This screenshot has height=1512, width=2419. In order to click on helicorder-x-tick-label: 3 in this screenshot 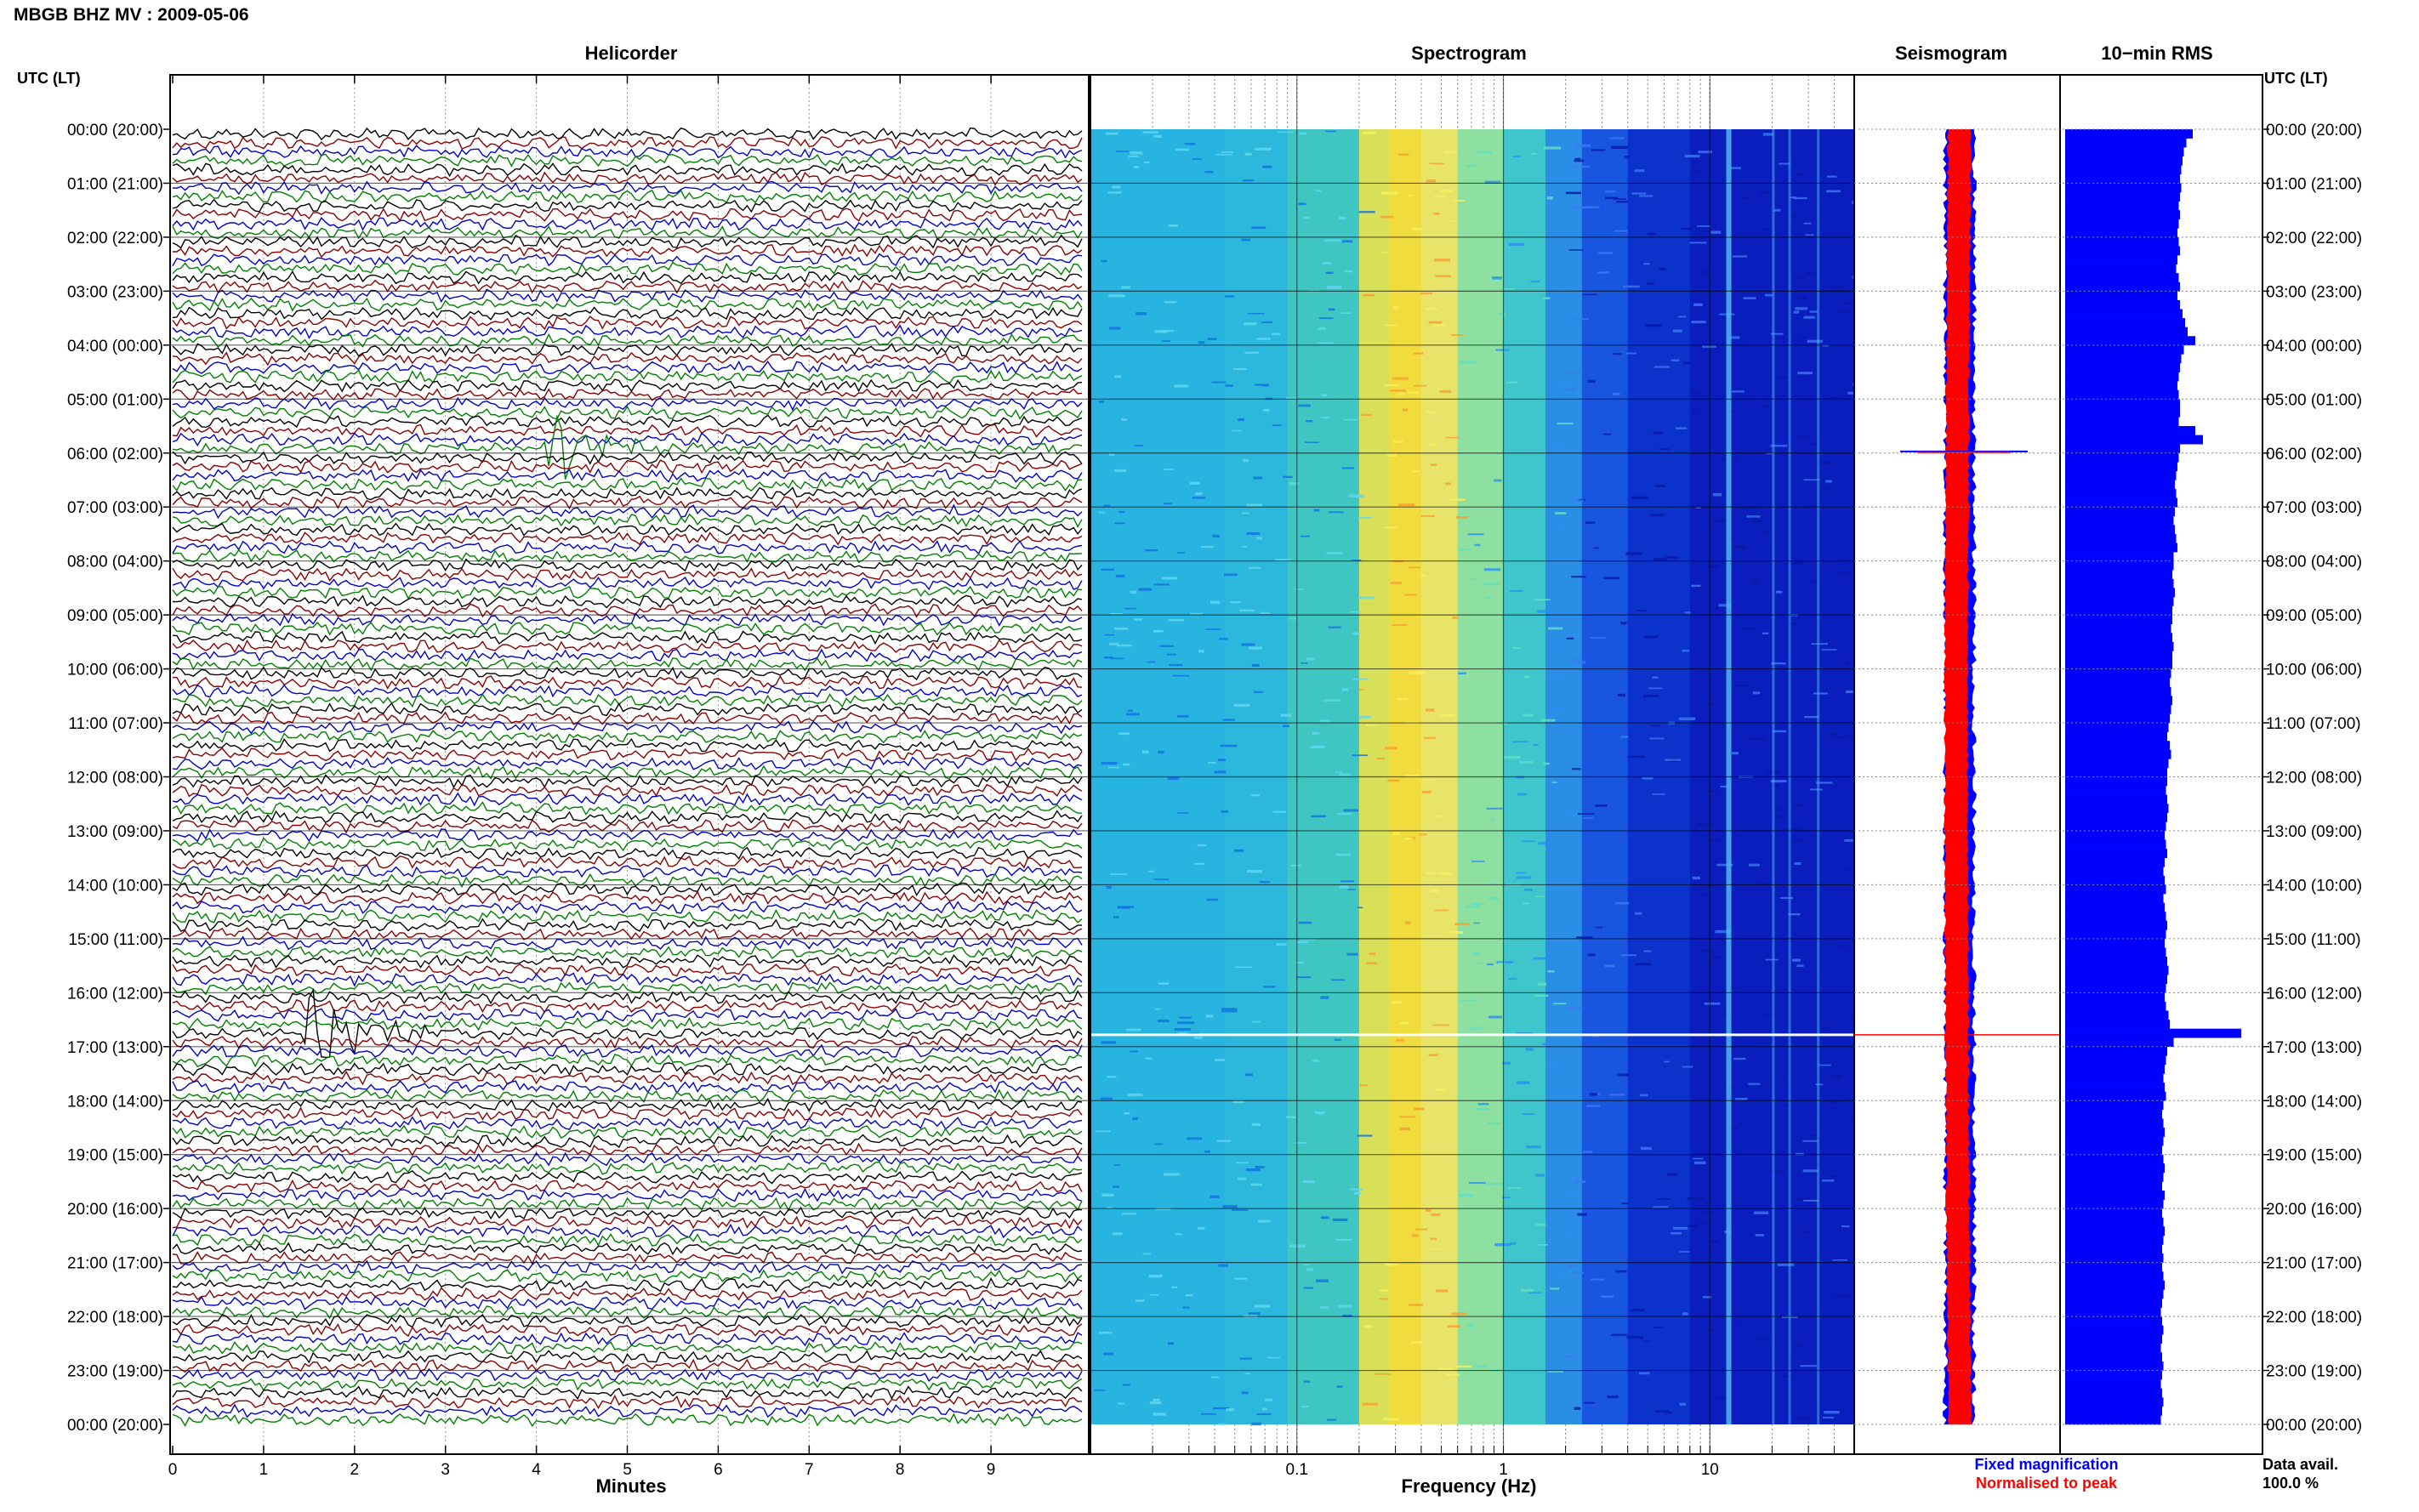, I will do `click(445, 1470)`.